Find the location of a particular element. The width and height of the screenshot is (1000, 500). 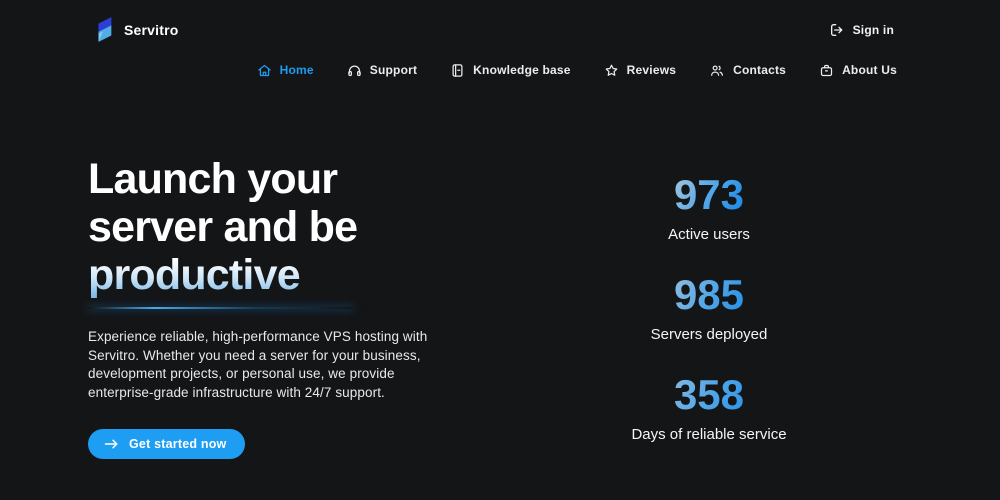

nav-item-label: About Us is located at coordinates (869, 70).